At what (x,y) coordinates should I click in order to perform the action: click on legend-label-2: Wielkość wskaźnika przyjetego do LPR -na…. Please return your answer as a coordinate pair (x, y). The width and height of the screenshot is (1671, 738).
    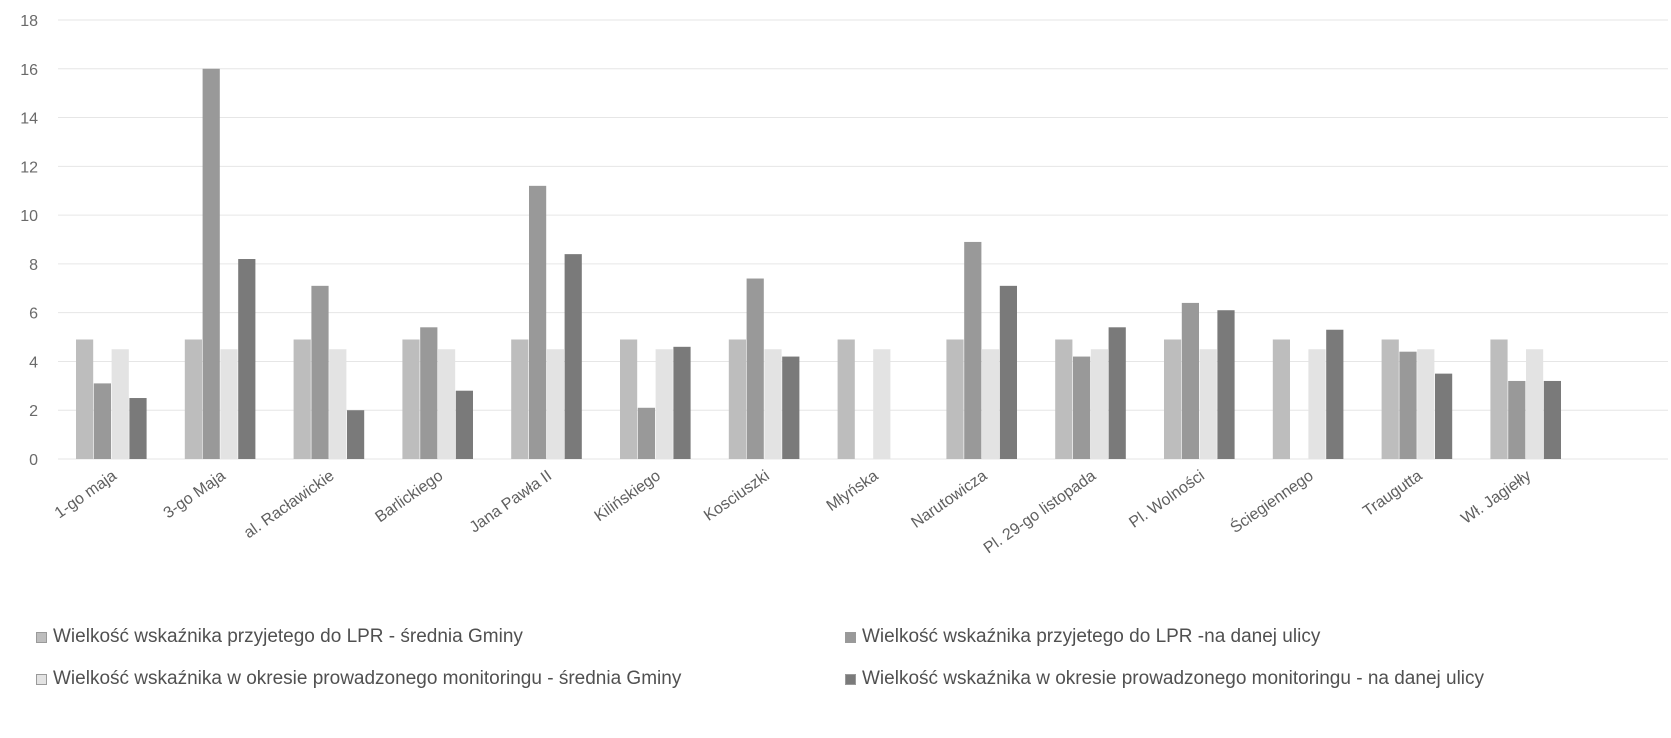
    Looking at the image, I should click on (1091, 636).